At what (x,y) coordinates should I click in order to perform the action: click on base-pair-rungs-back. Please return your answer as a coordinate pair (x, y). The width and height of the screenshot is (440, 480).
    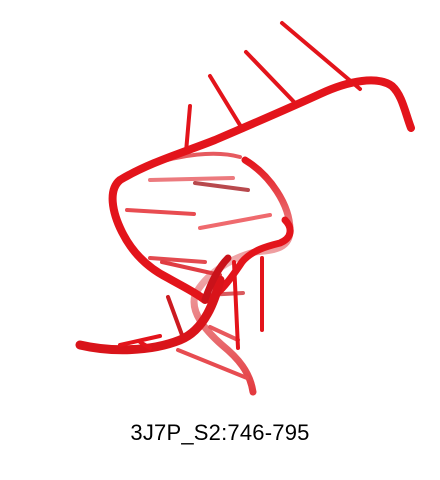
    Looking at the image, I should click on (198, 278).